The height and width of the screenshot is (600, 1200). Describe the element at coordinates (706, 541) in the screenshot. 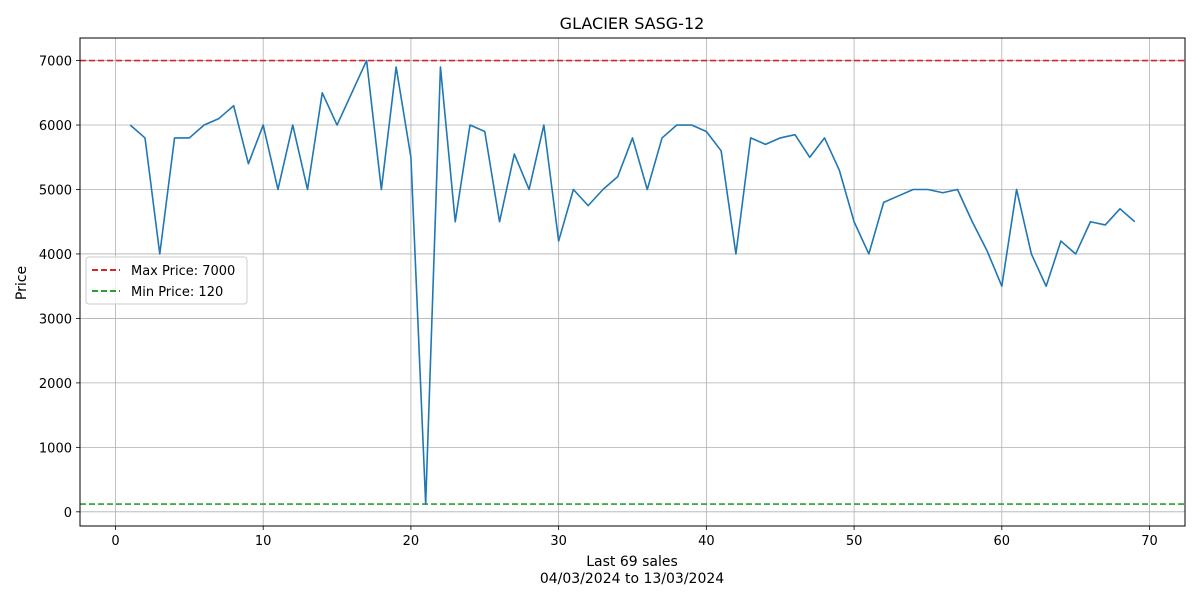

I see `x-tick-label: 40` at that location.